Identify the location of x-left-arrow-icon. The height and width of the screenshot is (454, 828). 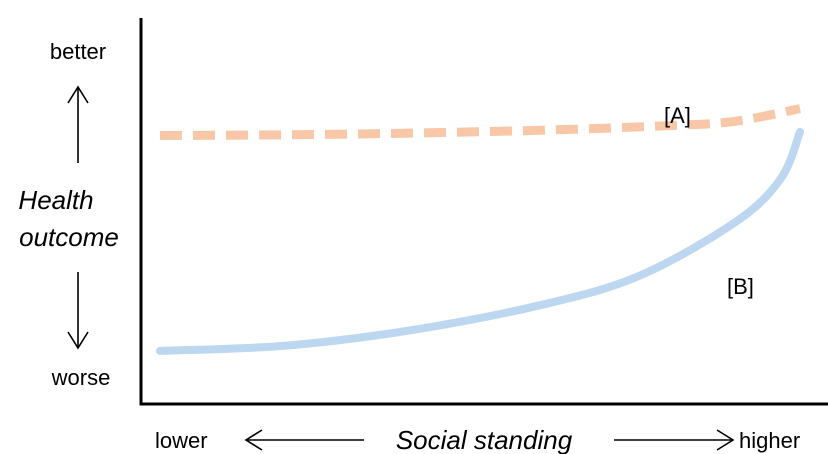
(304, 440).